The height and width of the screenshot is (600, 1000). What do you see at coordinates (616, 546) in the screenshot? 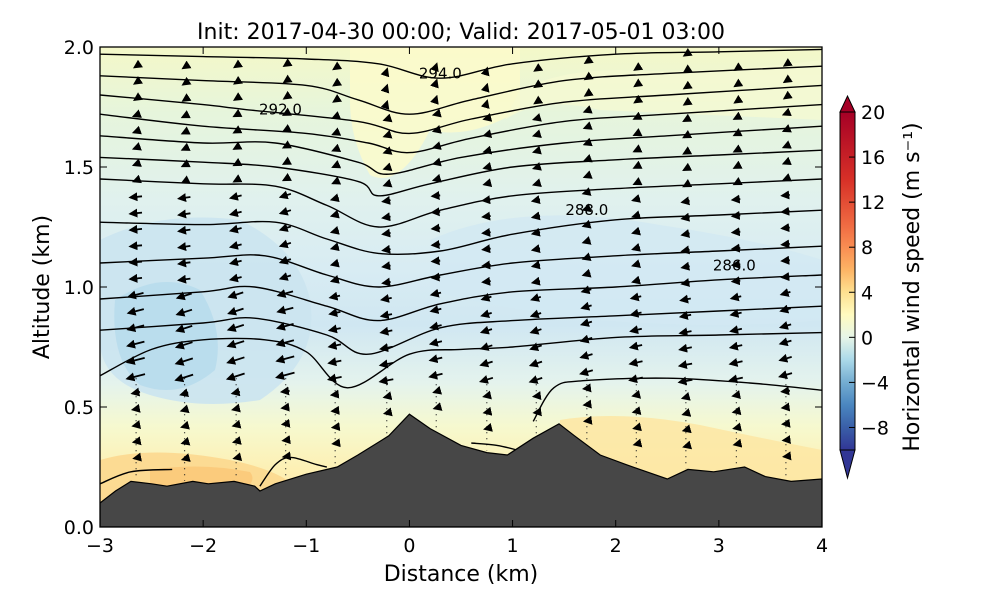
I see `x-tick-label: 2` at bounding box center [616, 546].